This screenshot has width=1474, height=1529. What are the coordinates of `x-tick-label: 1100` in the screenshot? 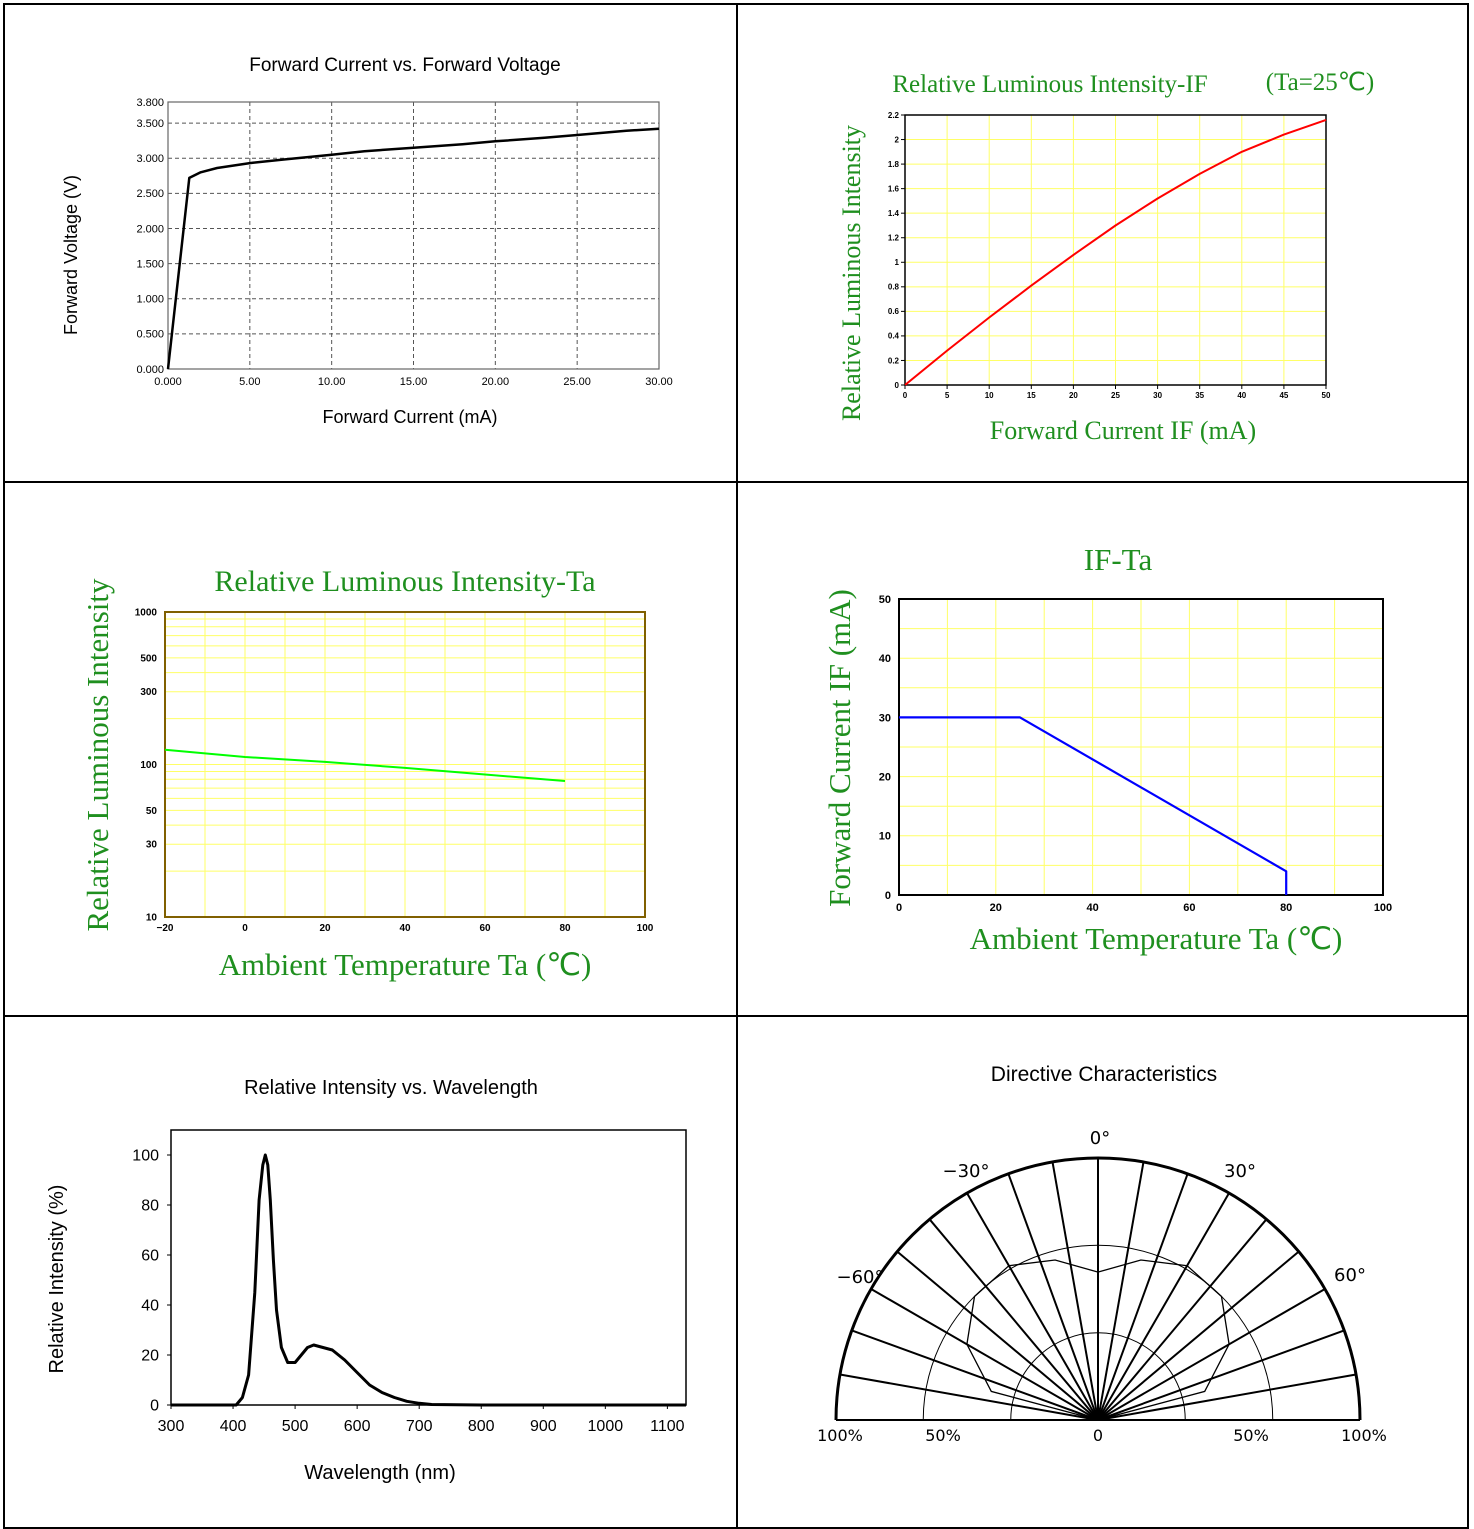 It's located at (667, 1426).